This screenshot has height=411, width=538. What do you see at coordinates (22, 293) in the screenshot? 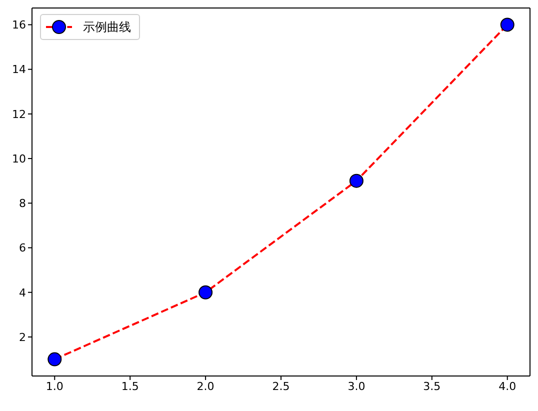
I see `y-tick-label: 4` at bounding box center [22, 293].